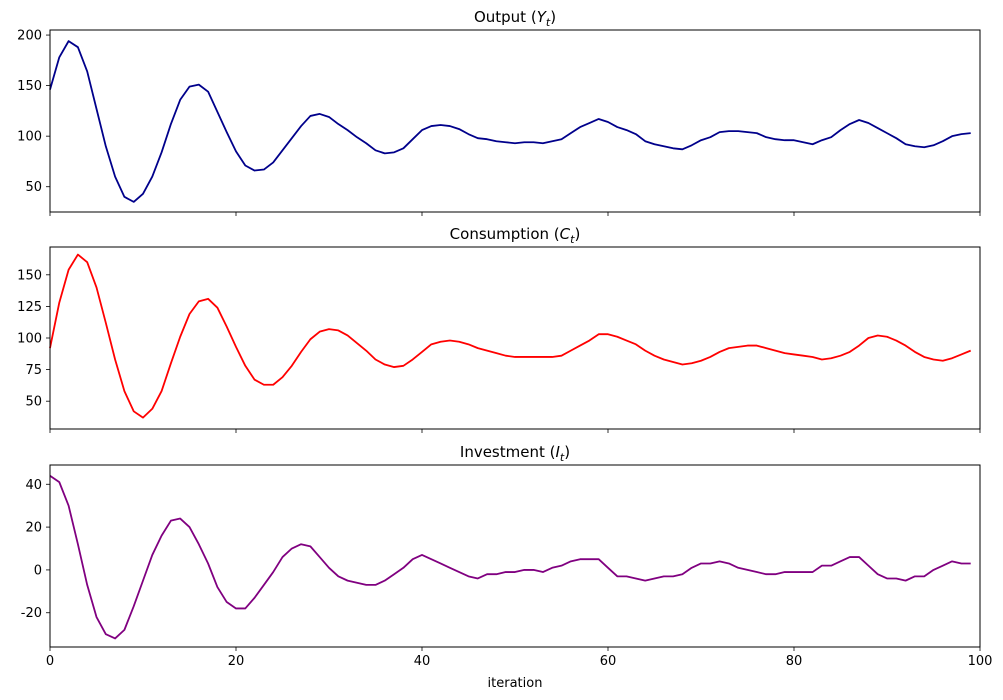 The image size is (1003, 700). Describe the element at coordinates (557, 452) in the screenshot. I see `title-variable: I` at that location.